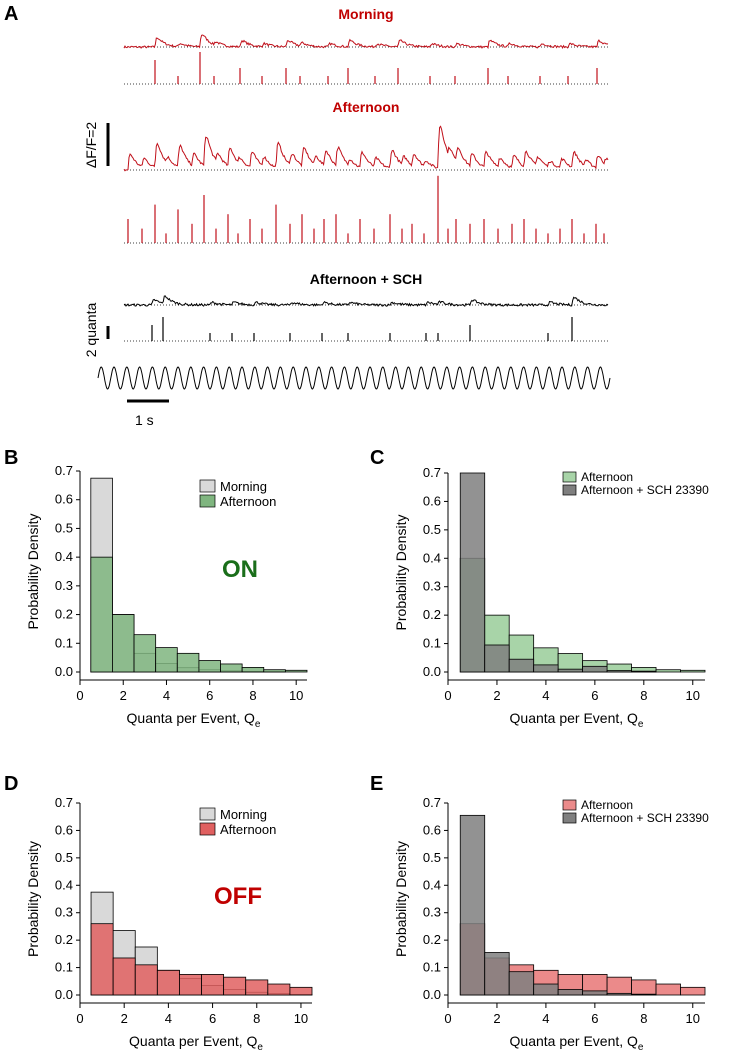  I want to click on panel-letter: C, so click(377, 458).